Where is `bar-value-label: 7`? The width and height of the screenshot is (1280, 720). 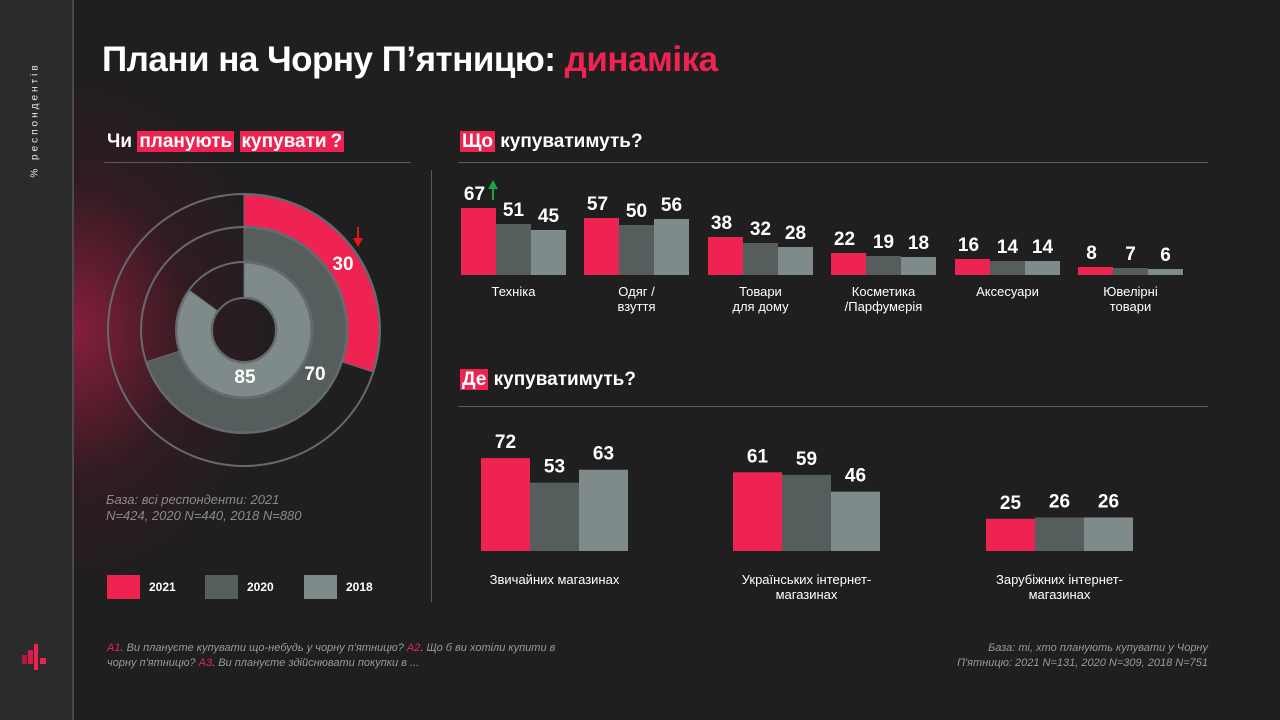
bar-value-label: 7 is located at coordinates (1130, 254).